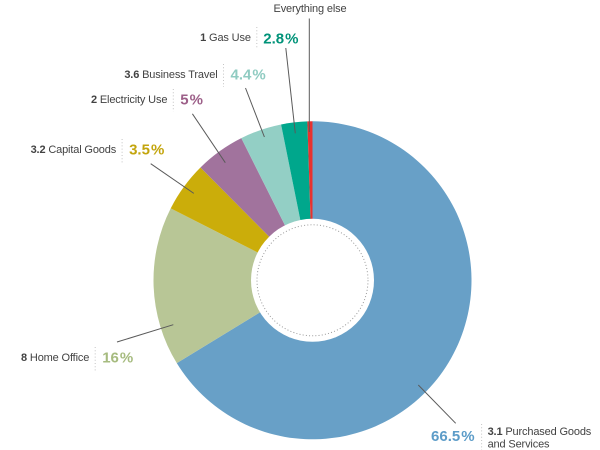 Image resolution: width=600 pixels, height=450 pixels. Describe the element at coordinates (191, 100) in the screenshot. I see `svg-text: 5%` at that location.